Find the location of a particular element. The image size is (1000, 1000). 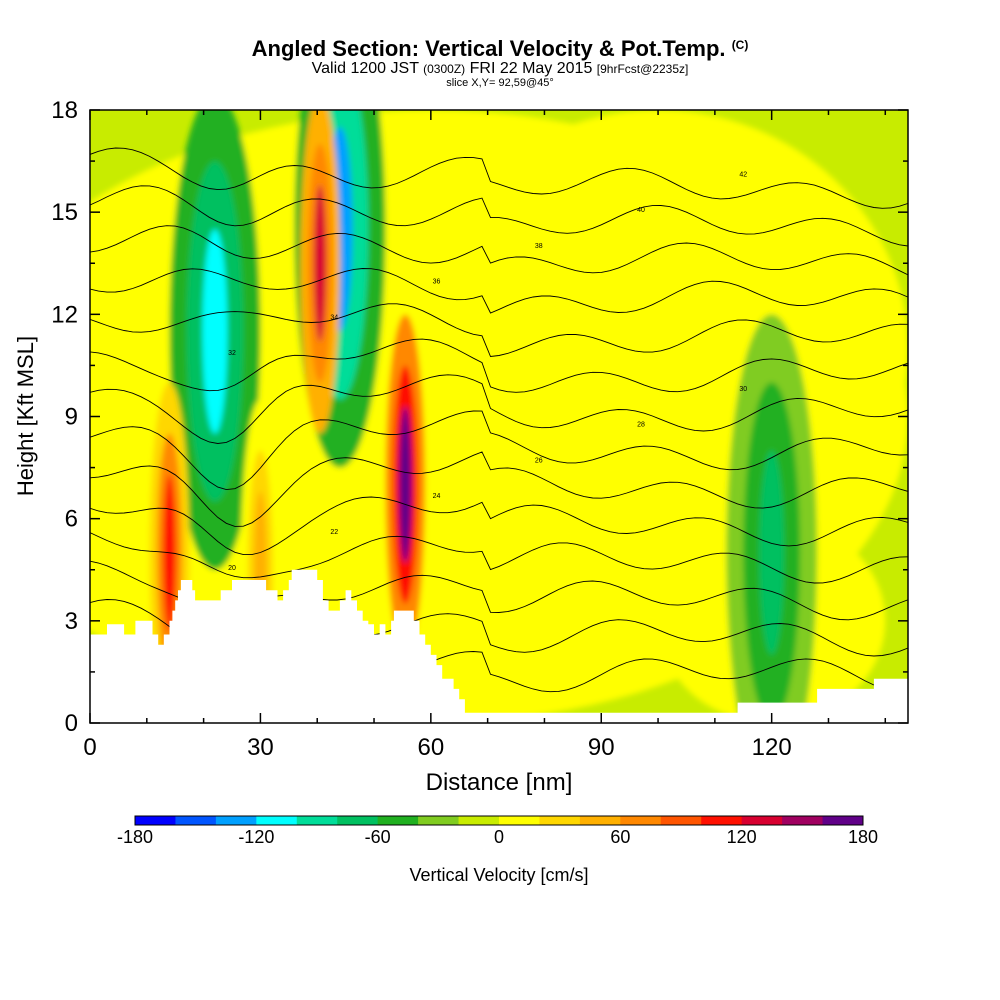

isentrope-label: 28 is located at coordinates (641, 425).